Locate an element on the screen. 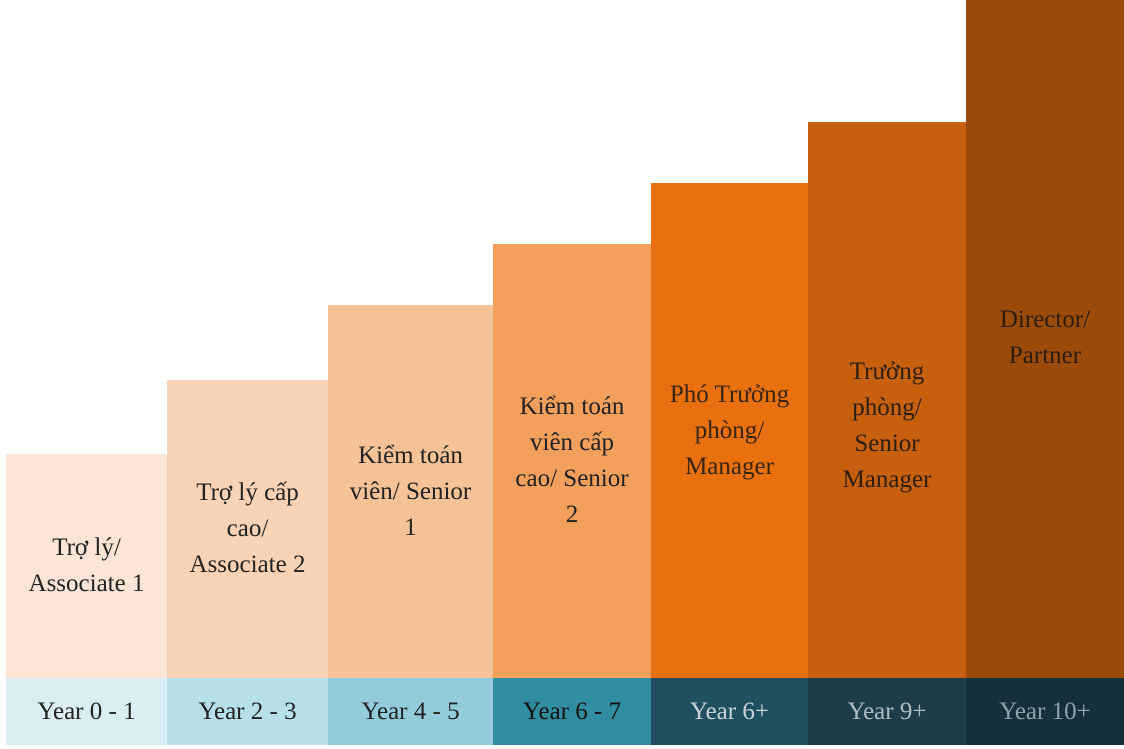  year-label: Year 4 - 5 is located at coordinates (410, 711).